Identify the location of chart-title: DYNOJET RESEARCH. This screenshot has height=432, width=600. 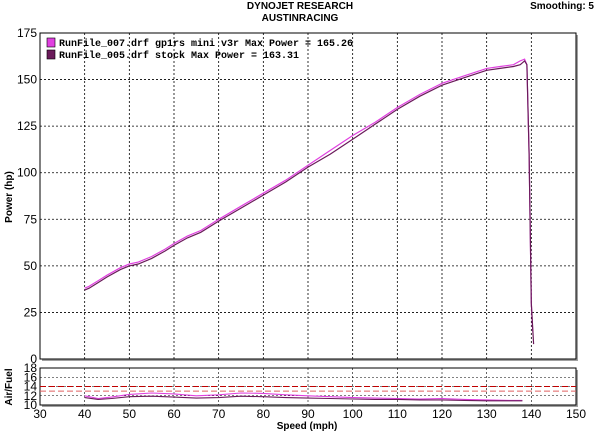
(300, 6).